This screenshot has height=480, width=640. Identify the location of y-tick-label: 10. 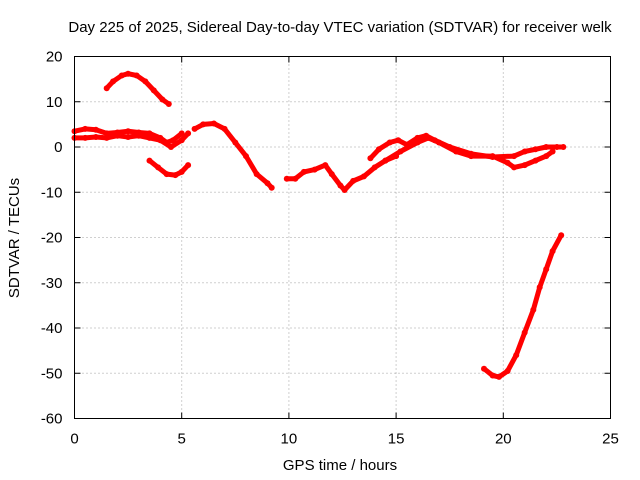
(54, 102).